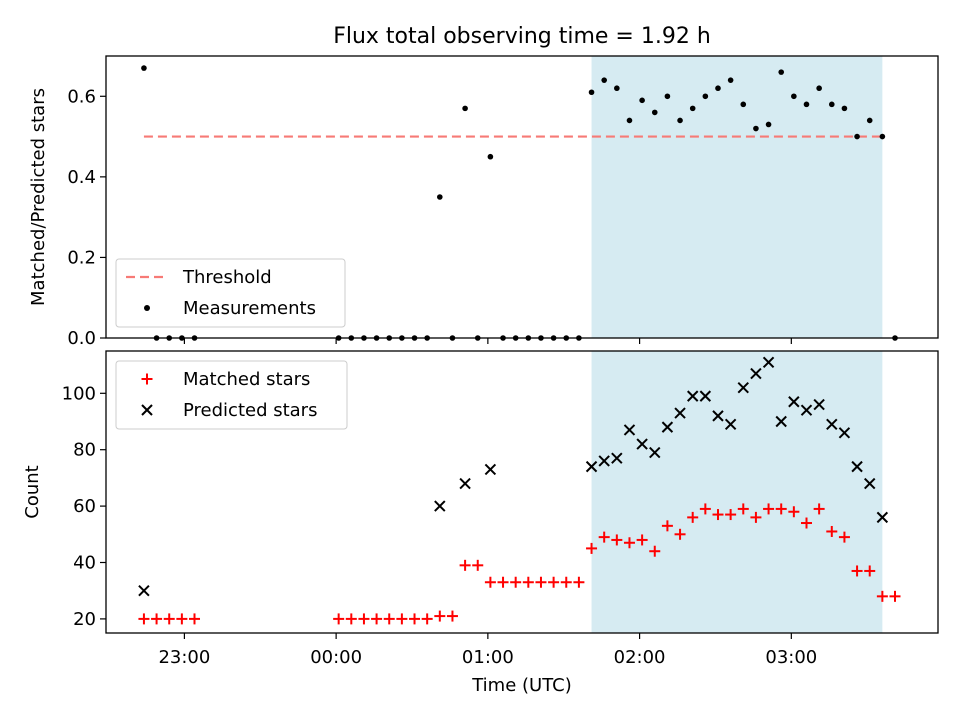 The image size is (960, 720). What do you see at coordinates (249, 308) in the screenshot?
I see `legend-measurements-label: Measurements` at bounding box center [249, 308].